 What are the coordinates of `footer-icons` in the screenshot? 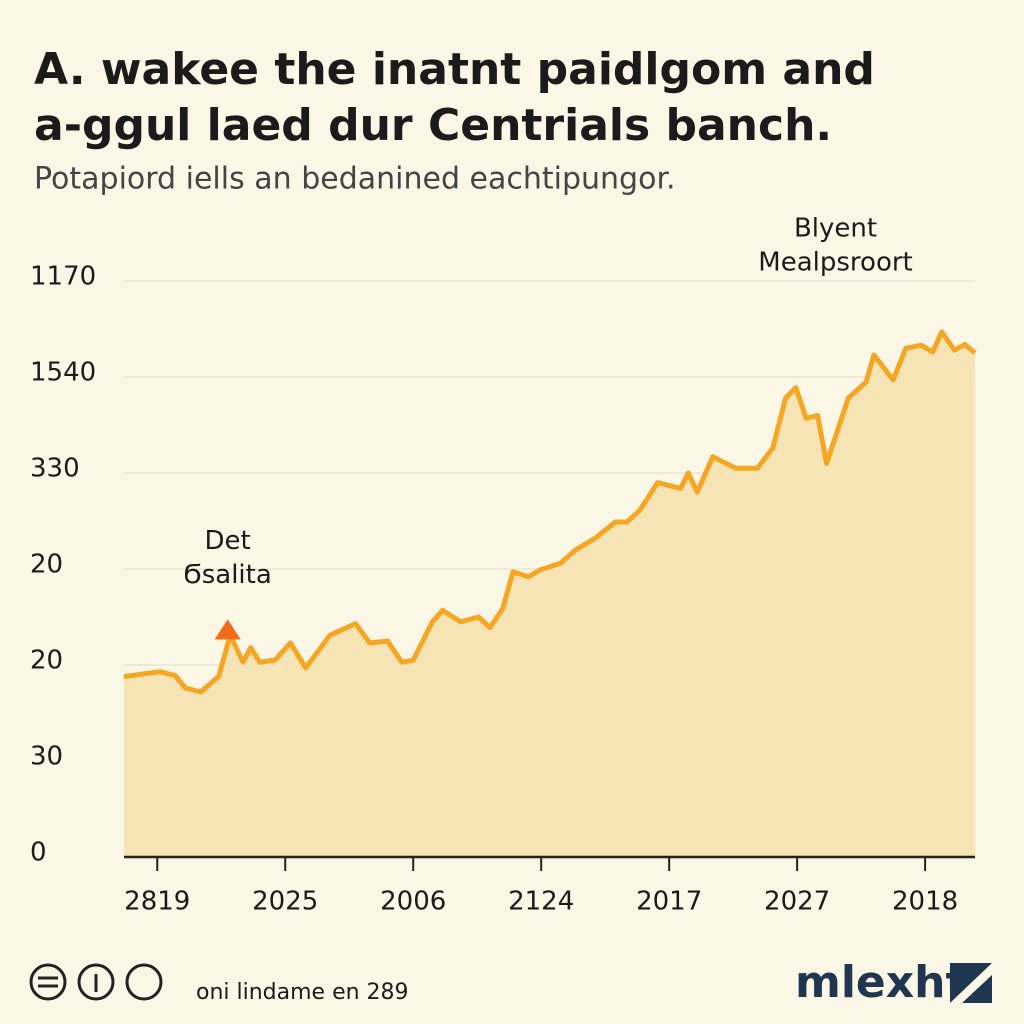 It's located at (96, 982).